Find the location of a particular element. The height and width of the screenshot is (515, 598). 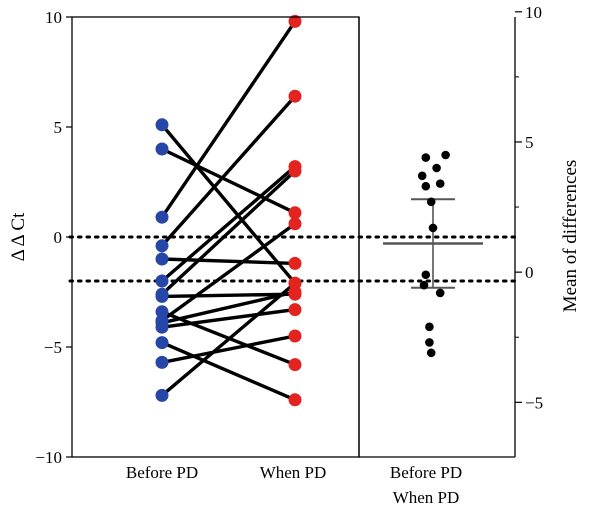

left-y-ticks: 10 5 0 −5 −10 is located at coordinates (53, 237).